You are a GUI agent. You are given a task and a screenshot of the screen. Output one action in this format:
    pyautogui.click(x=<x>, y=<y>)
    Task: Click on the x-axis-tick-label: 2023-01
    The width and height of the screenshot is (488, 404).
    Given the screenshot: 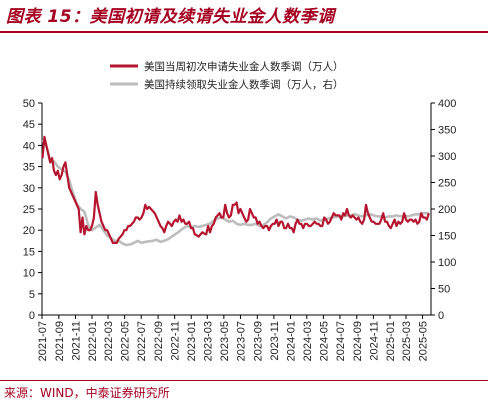 What is the action you would take?
    pyautogui.click(x=192, y=341)
    